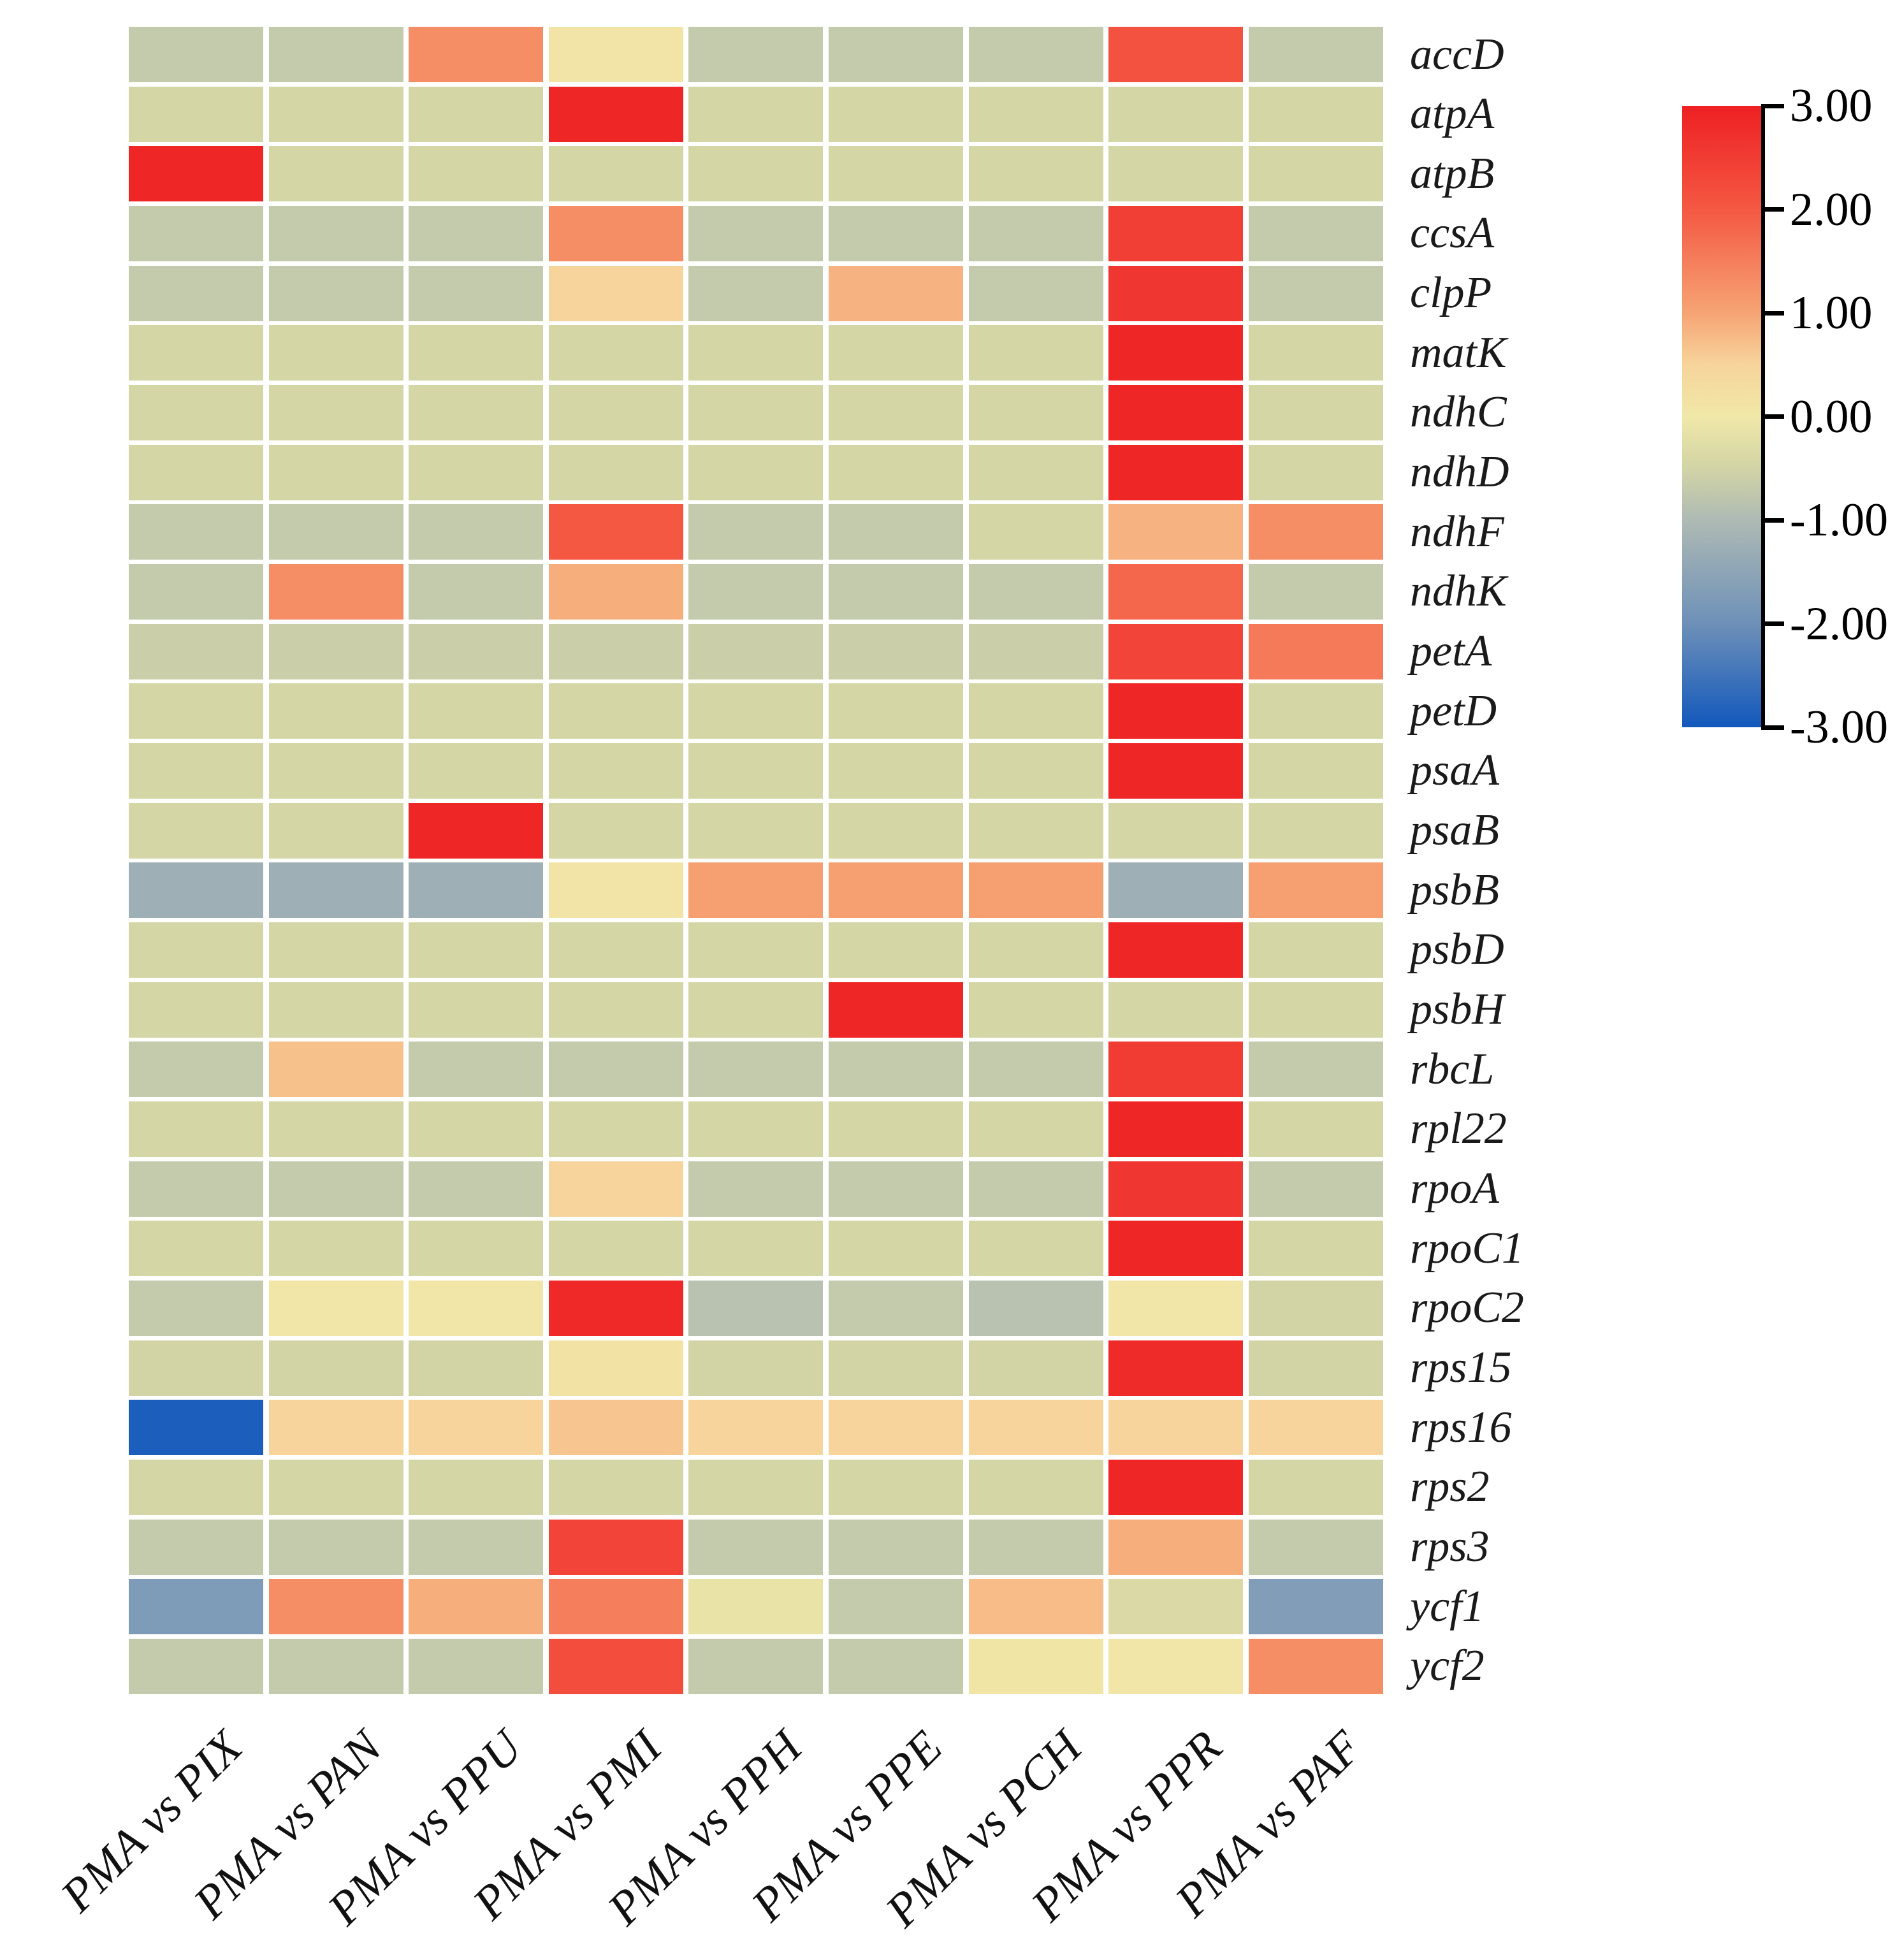 The height and width of the screenshot is (1960, 1888). Describe the element at coordinates (1457, 950) in the screenshot. I see `gene-label: psbD` at that location.